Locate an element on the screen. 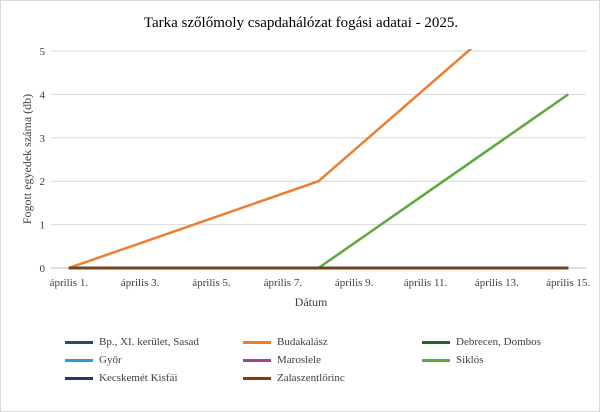 The width and height of the screenshot is (600, 412). y-tick-label: 3 is located at coordinates (43, 139).